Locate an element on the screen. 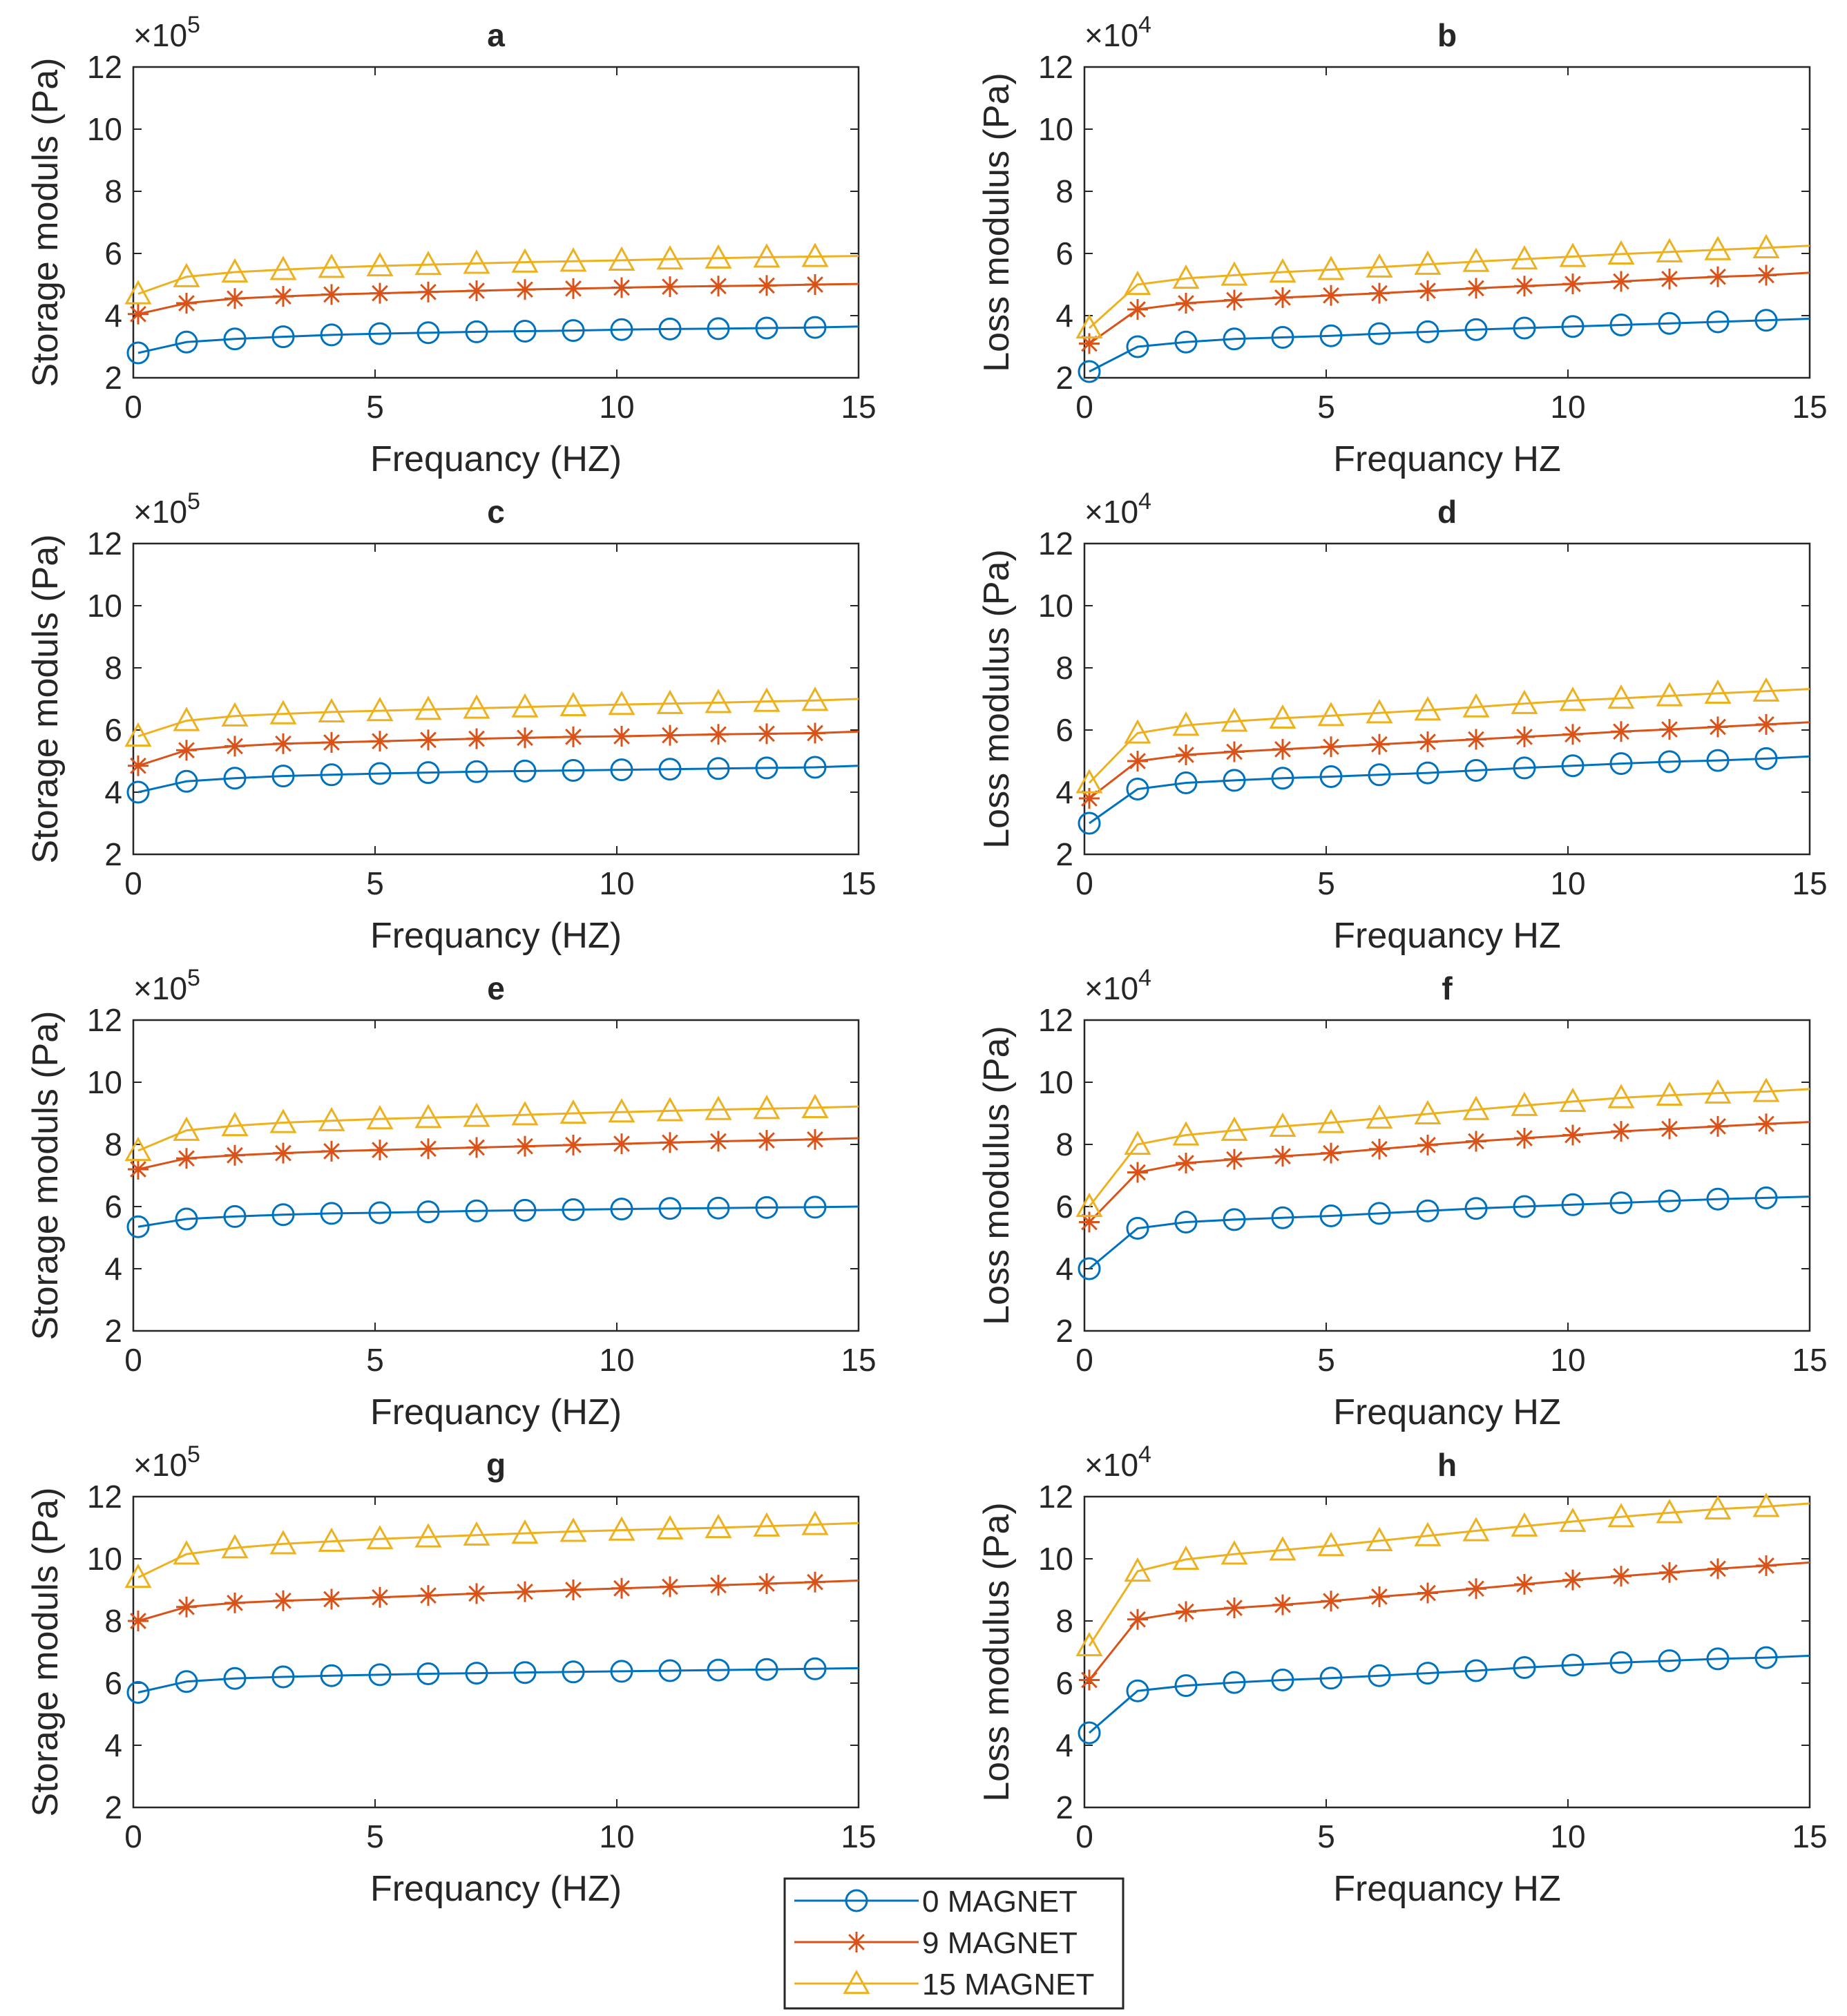 Image resolution: width=1847 pixels, height=2016 pixels. y-tick-label: 6 is located at coordinates (113, 1683).